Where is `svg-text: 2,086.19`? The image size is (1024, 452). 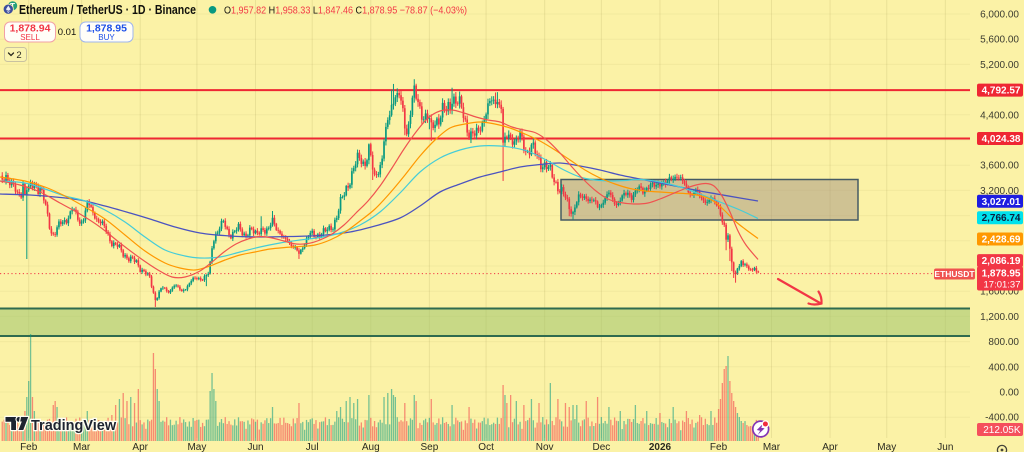 svg-text: 2,086.19 is located at coordinates (1001, 261).